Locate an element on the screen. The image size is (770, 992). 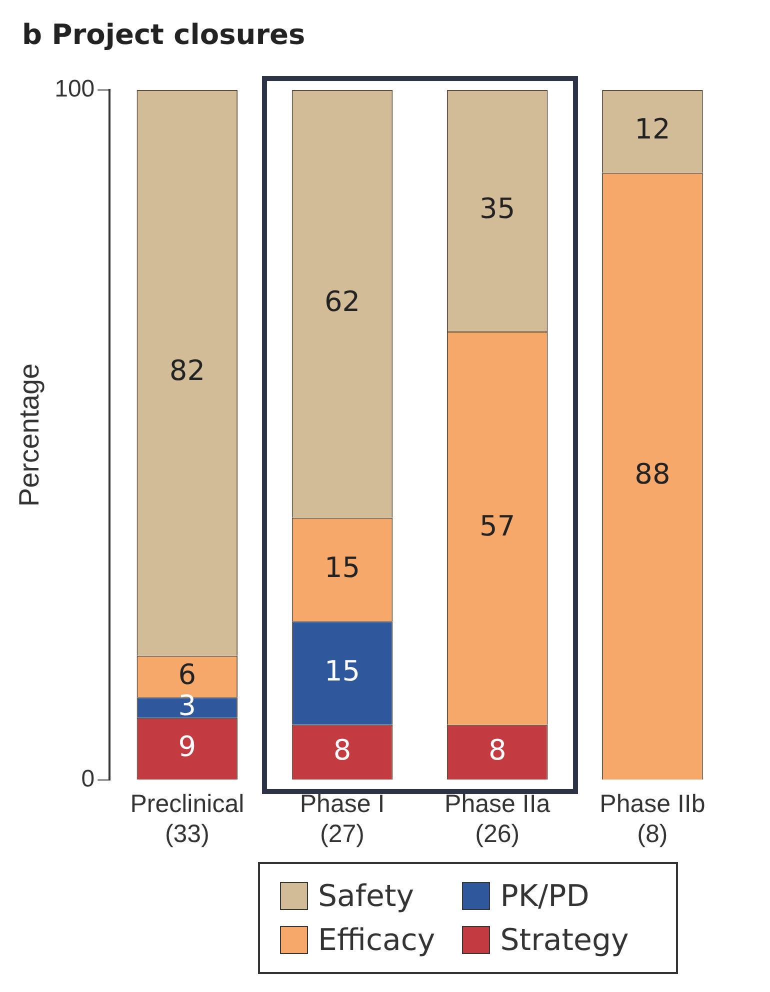
data-label: 12 is located at coordinates (652, 129).